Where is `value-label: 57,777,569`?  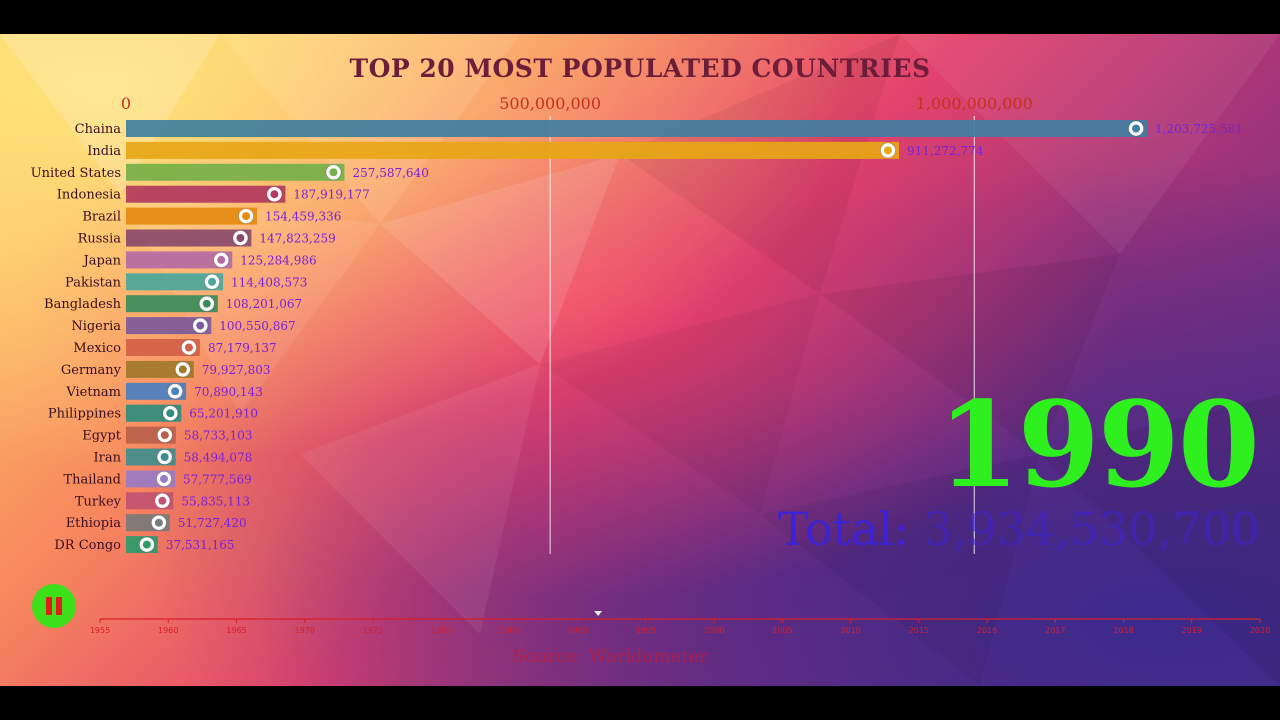
value-label: 57,777,569 is located at coordinates (217, 479).